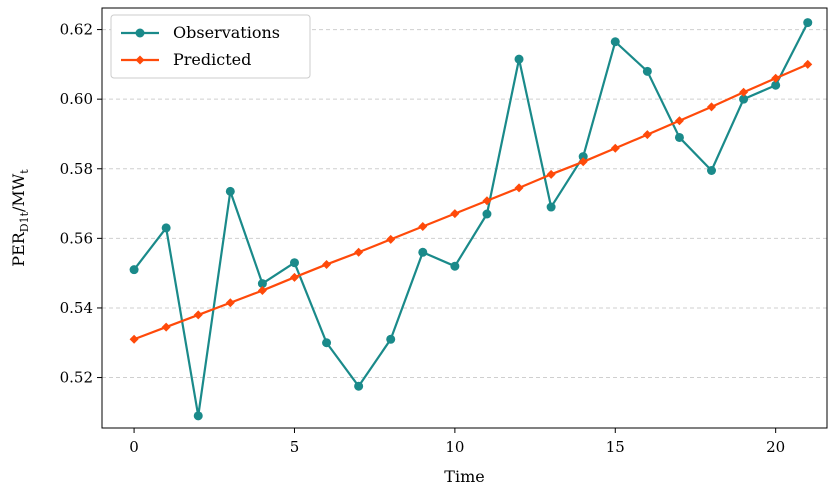 The image size is (835, 488). Describe the element at coordinates (76, 238) in the screenshot. I see `y-tick-label: 0.56` at that location.